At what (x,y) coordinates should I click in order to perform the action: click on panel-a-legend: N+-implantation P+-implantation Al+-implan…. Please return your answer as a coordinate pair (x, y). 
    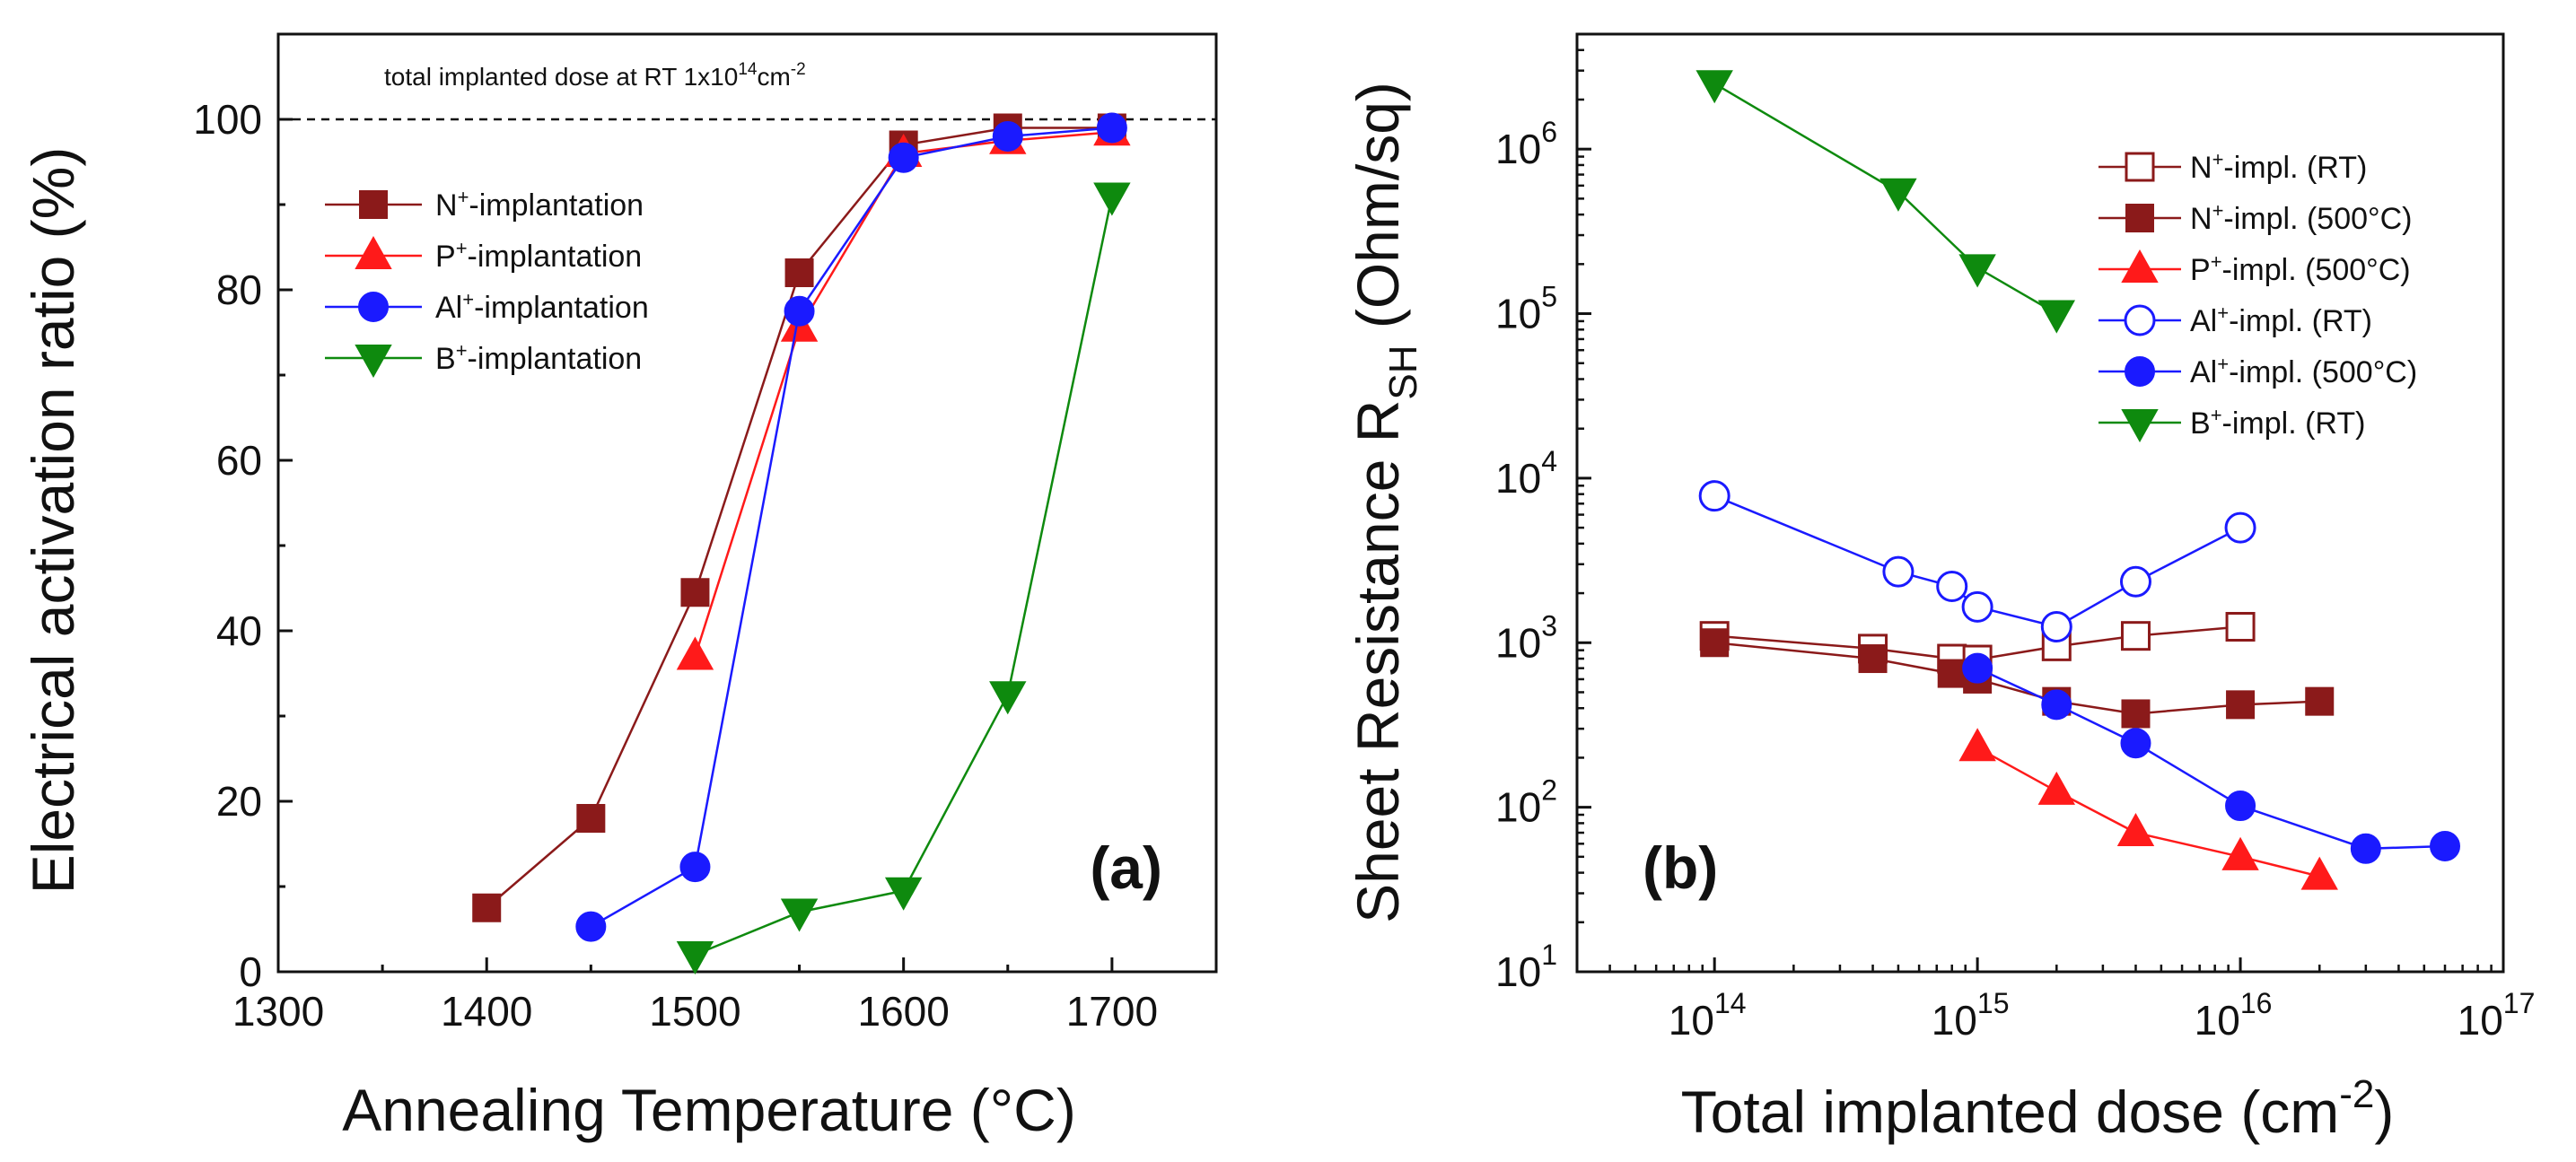
    Looking at the image, I should click on (487, 283).